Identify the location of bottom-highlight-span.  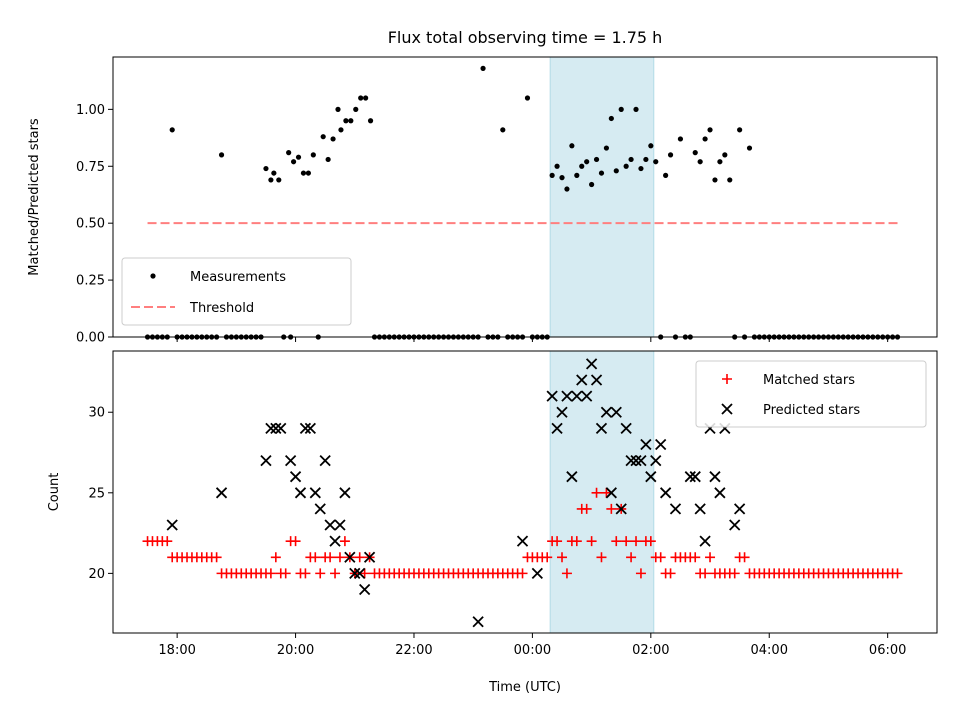
(602, 492).